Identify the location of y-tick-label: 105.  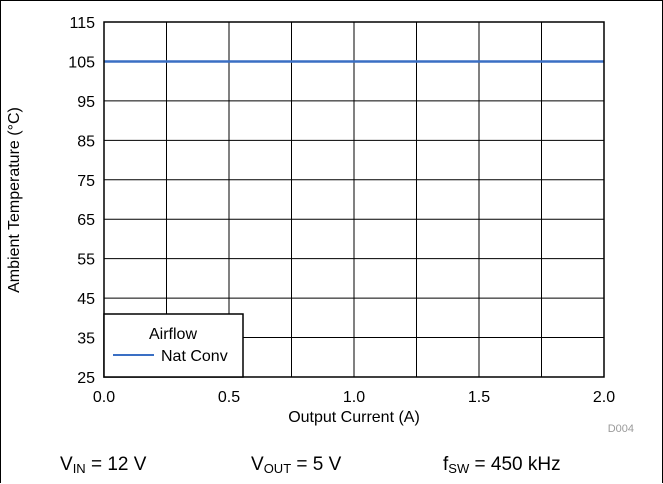
(81, 62).